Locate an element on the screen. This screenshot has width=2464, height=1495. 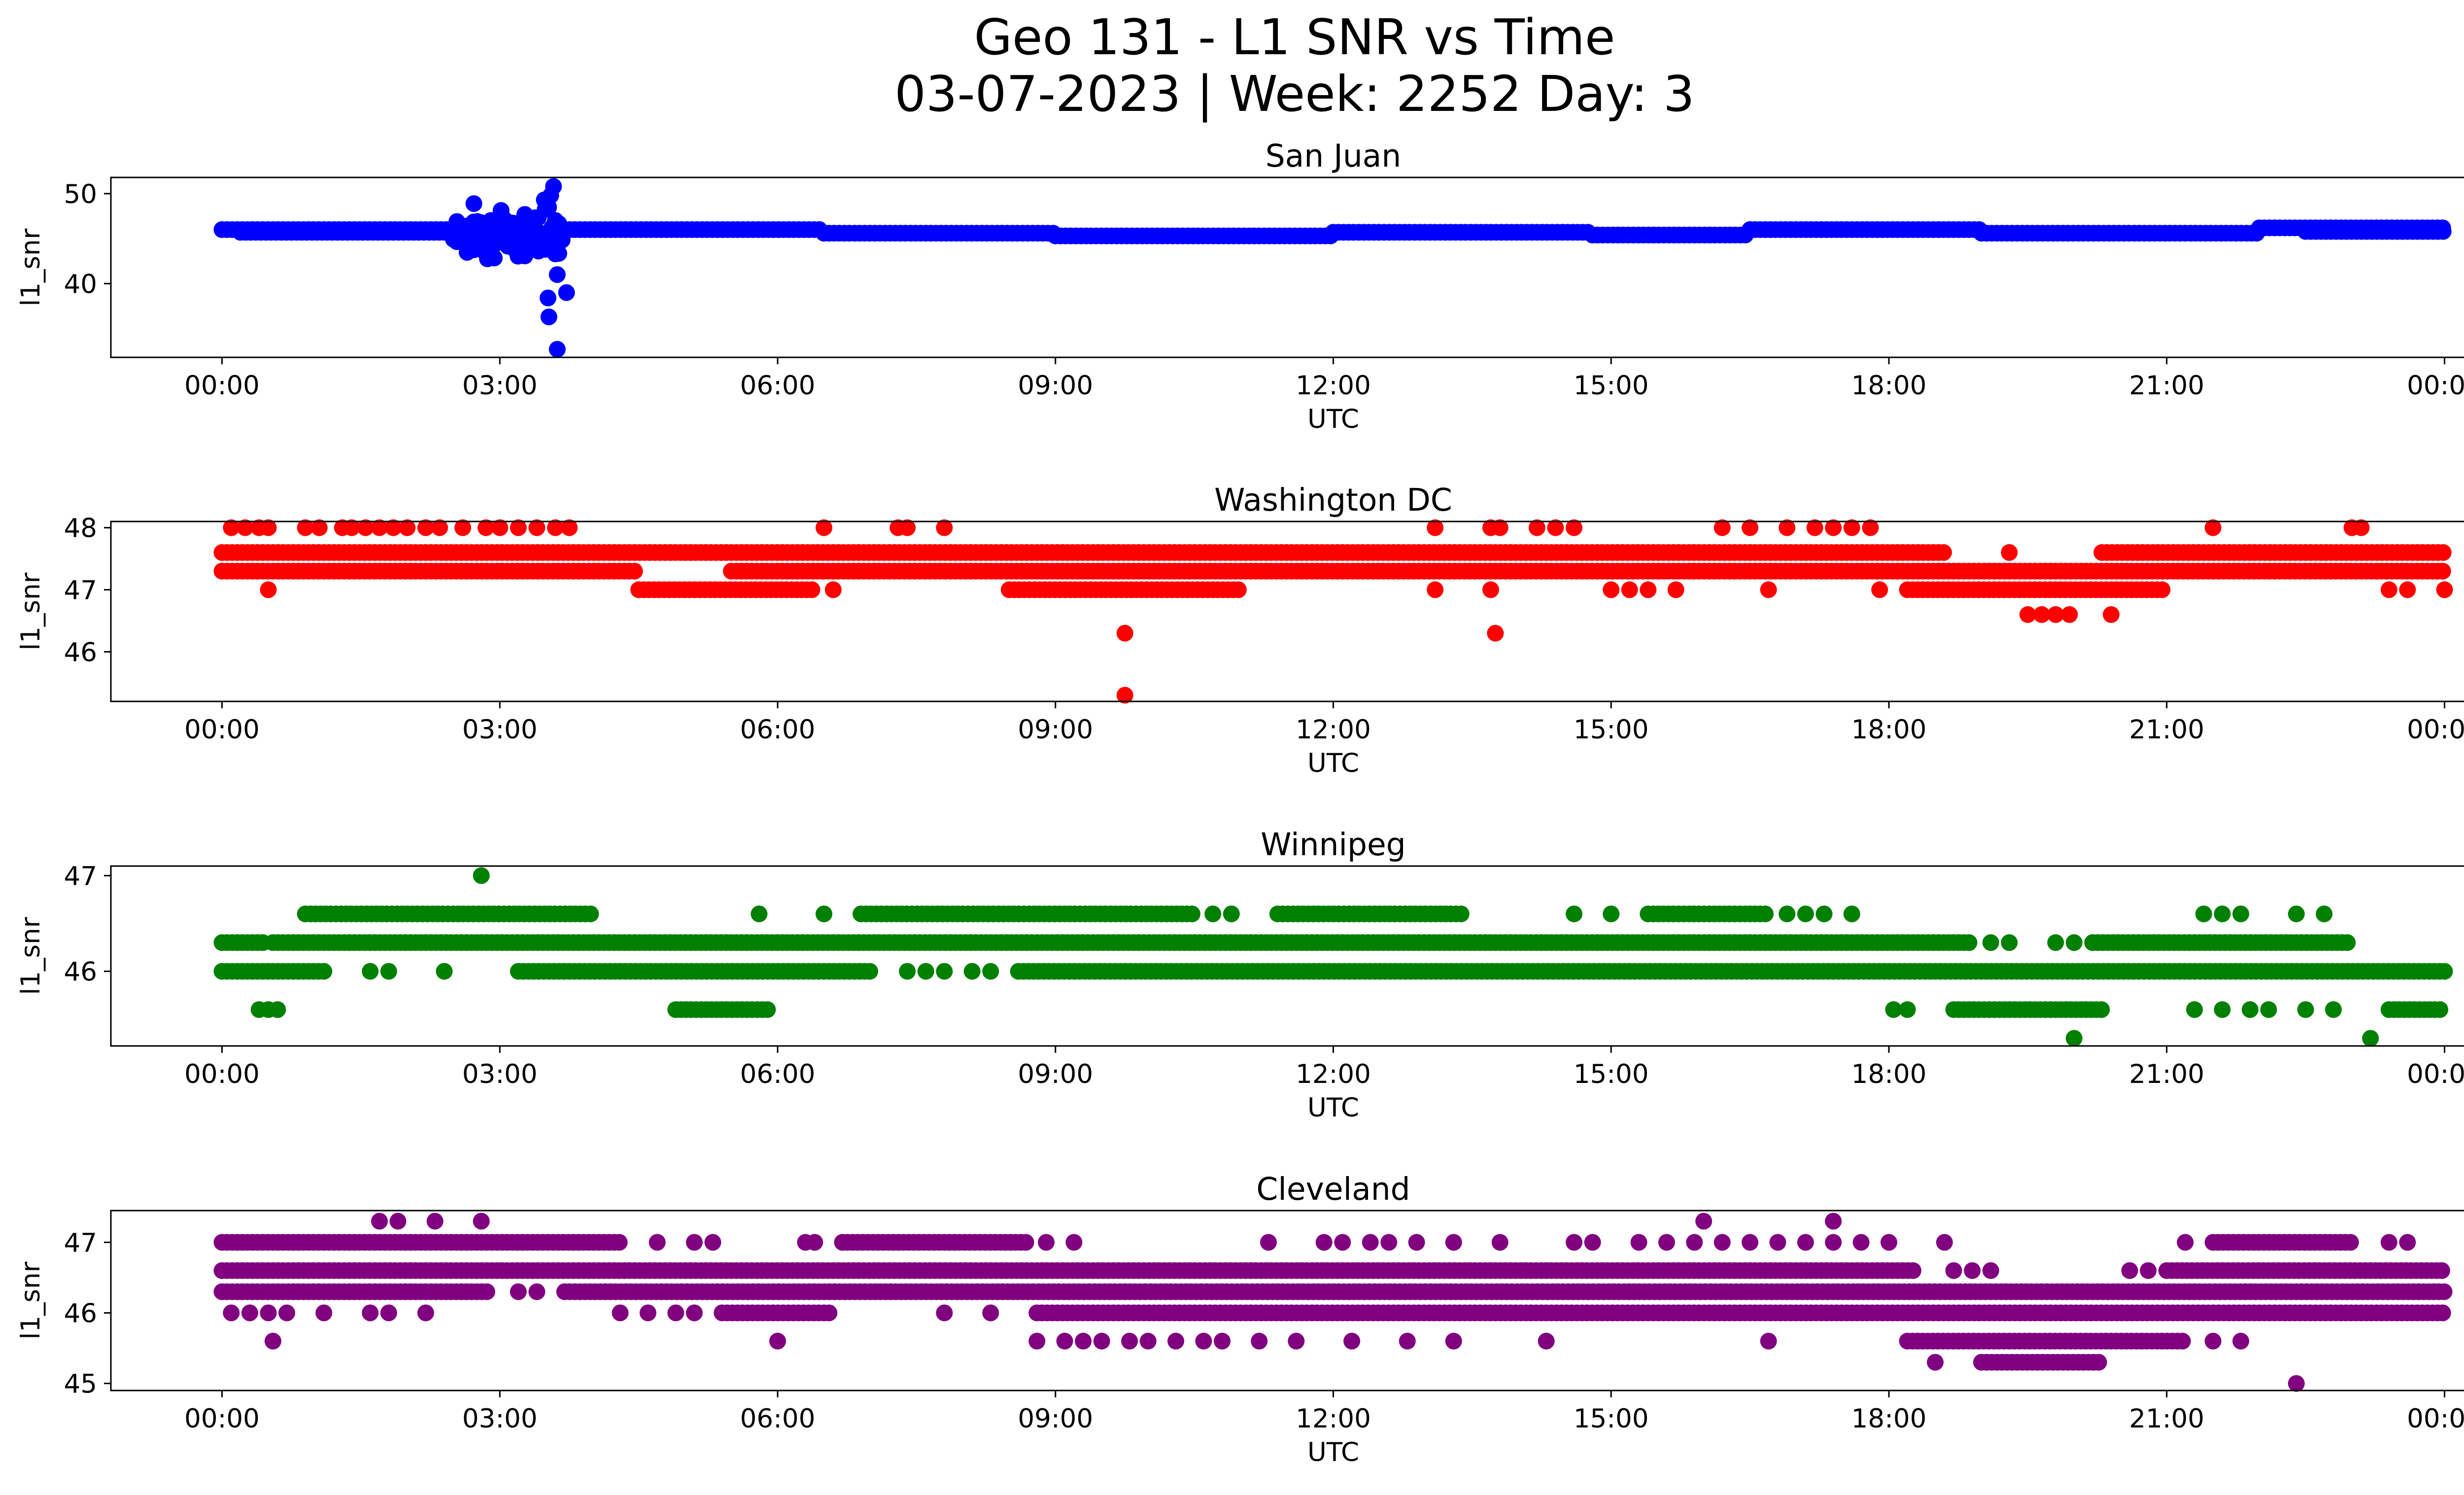
subplot-title: Washington DC is located at coordinates (1333, 500).